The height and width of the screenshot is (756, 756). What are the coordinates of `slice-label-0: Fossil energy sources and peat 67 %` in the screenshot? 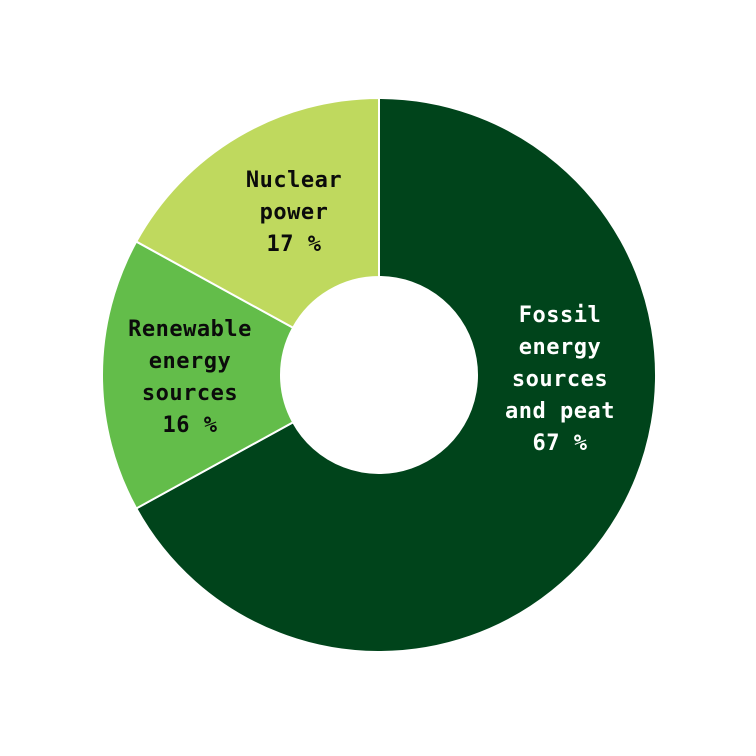 It's located at (560, 379).